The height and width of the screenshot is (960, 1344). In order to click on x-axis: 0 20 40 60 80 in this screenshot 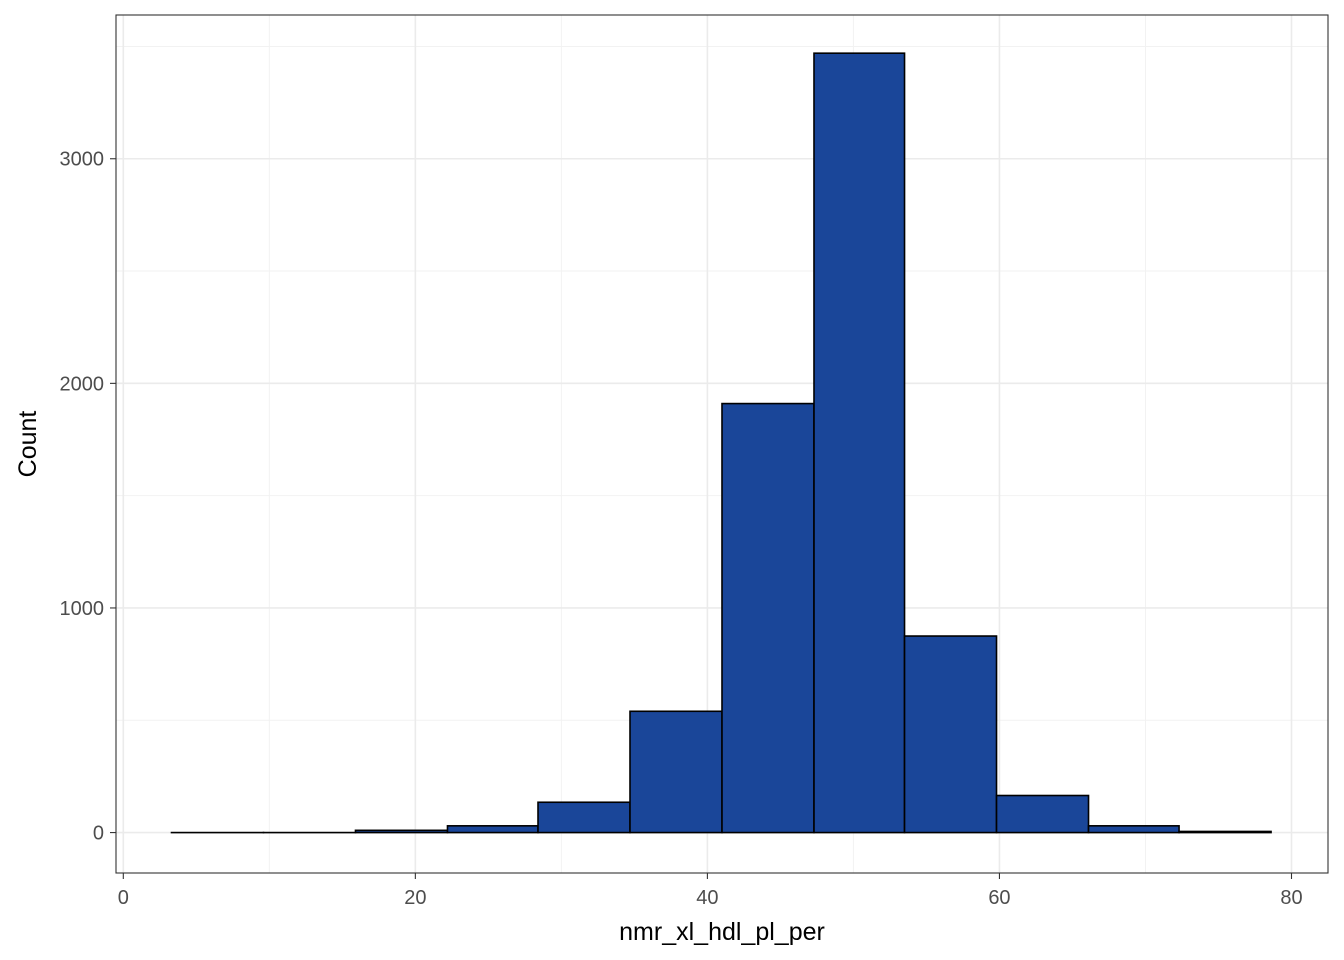, I will do `click(710, 891)`.